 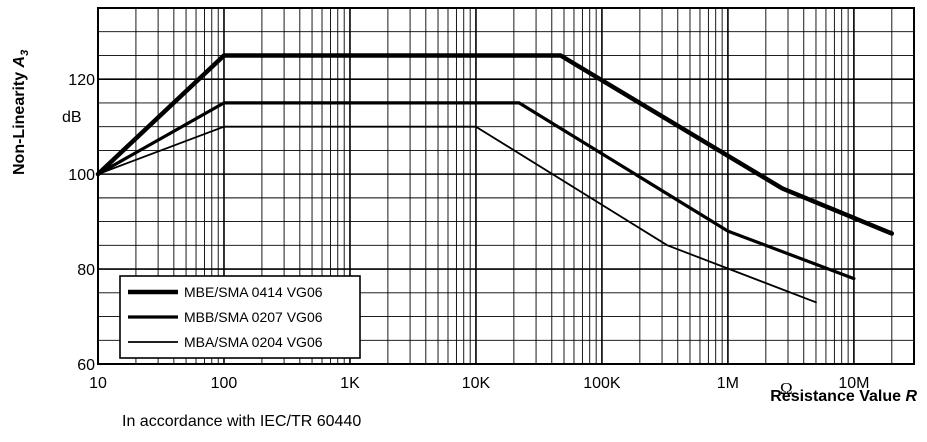 I want to click on x-tick-label: 1M, so click(x=728, y=383).